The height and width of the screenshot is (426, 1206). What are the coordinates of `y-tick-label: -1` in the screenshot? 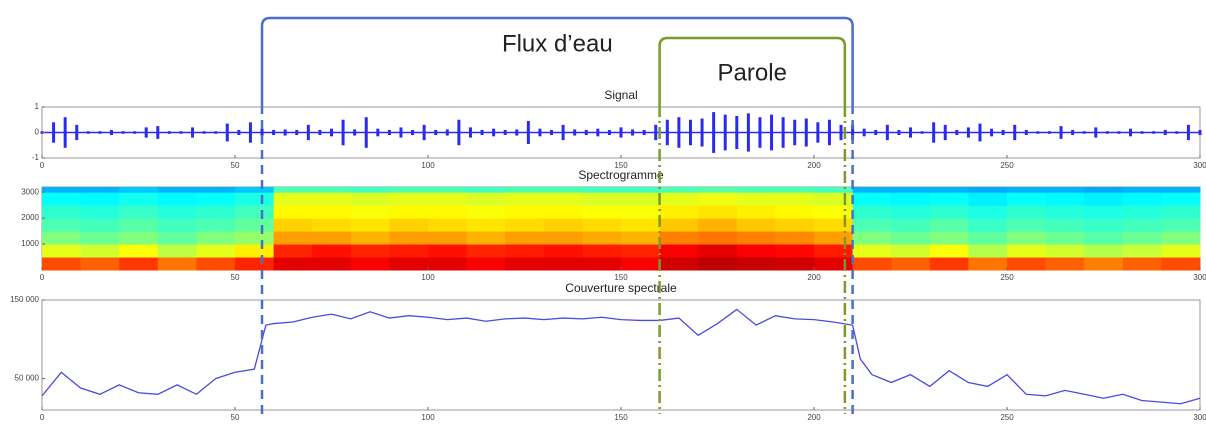 It's located at (36, 157).